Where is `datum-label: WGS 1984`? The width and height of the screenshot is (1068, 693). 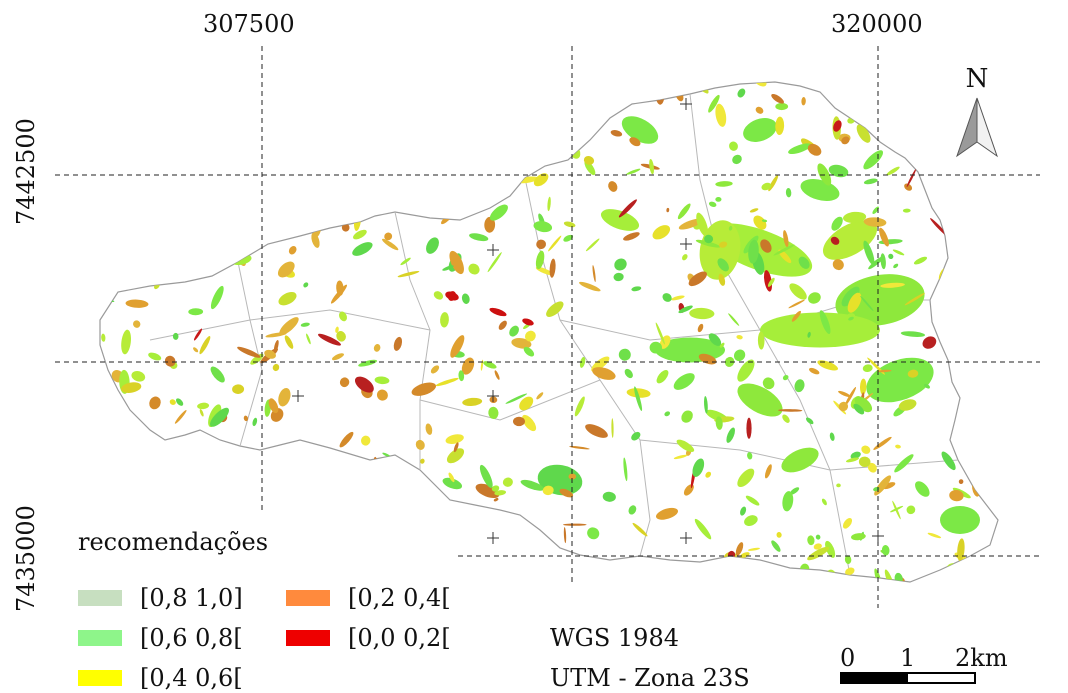 datum-label: WGS 1984 is located at coordinates (614, 638).